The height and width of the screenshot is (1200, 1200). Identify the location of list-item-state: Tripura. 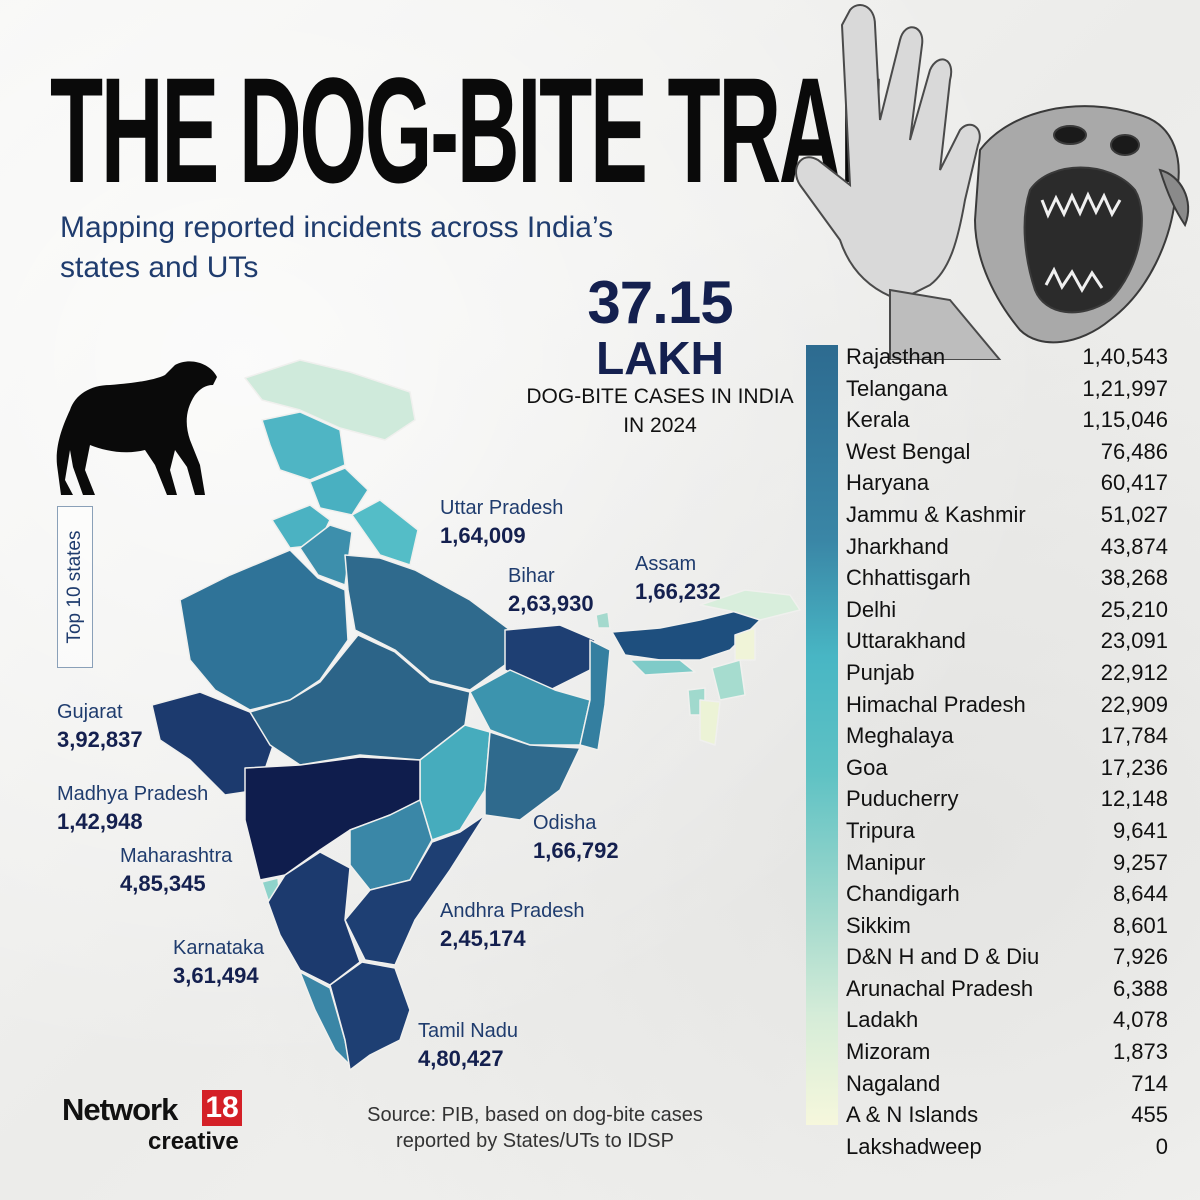
(880, 830).